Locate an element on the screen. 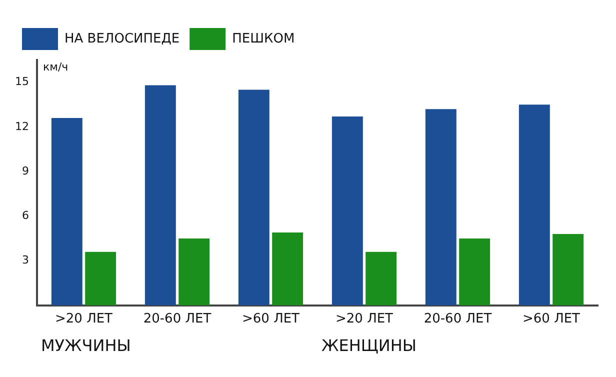 This screenshot has height=377, width=616. y-tick-label: 9 is located at coordinates (25, 171).